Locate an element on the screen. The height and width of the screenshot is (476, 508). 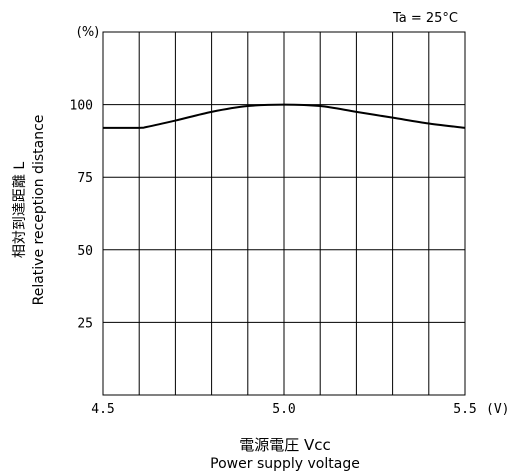
y-tick-label: 50 is located at coordinates (85, 251).